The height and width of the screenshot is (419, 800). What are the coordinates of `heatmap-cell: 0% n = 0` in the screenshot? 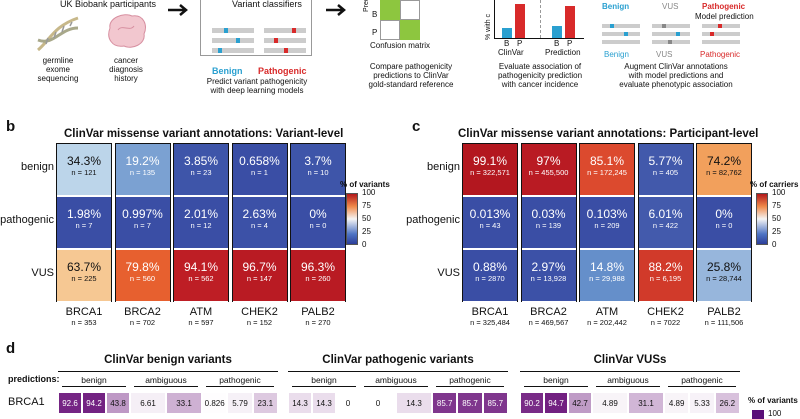 It's located at (318, 223).